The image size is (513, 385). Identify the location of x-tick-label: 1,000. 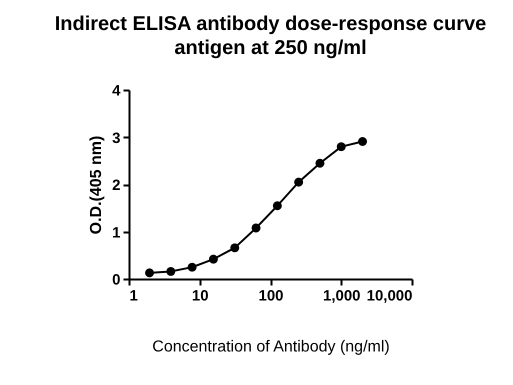
(341, 296).